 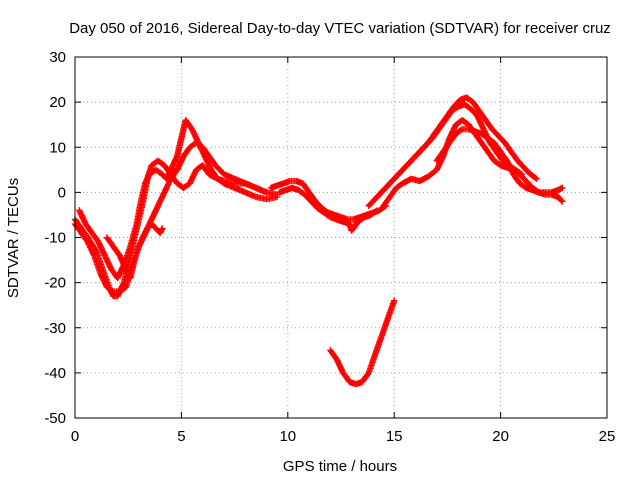 What do you see at coordinates (181, 436) in the screenshot?
I see `x-tick-label: 5` at bounding box center [181, 436].